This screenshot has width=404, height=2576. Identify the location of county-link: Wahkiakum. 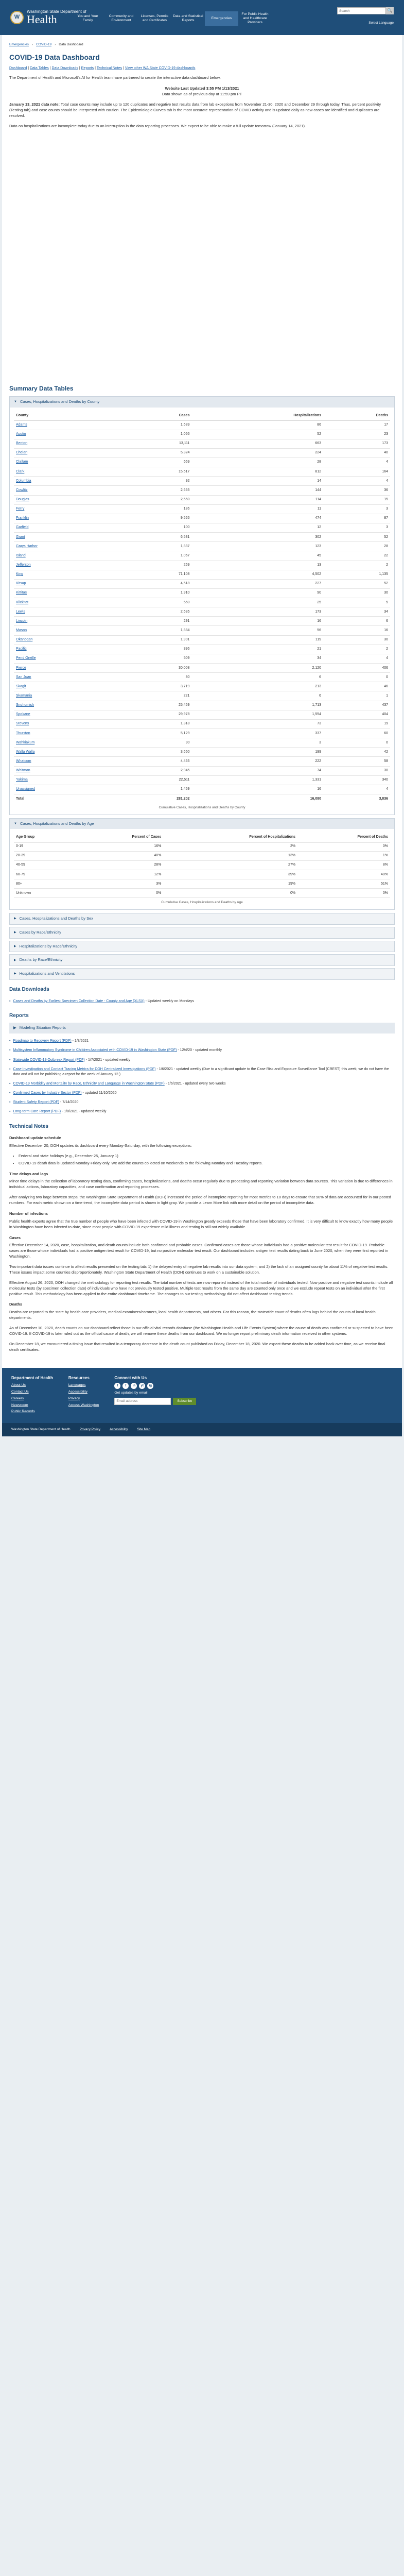
(25, 742).